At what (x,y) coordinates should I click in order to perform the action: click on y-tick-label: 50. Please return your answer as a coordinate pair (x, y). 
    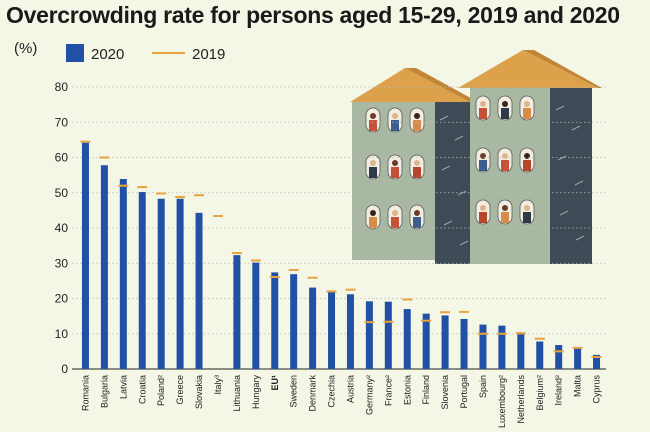
    Looking at the image, I should click on (62, 193).